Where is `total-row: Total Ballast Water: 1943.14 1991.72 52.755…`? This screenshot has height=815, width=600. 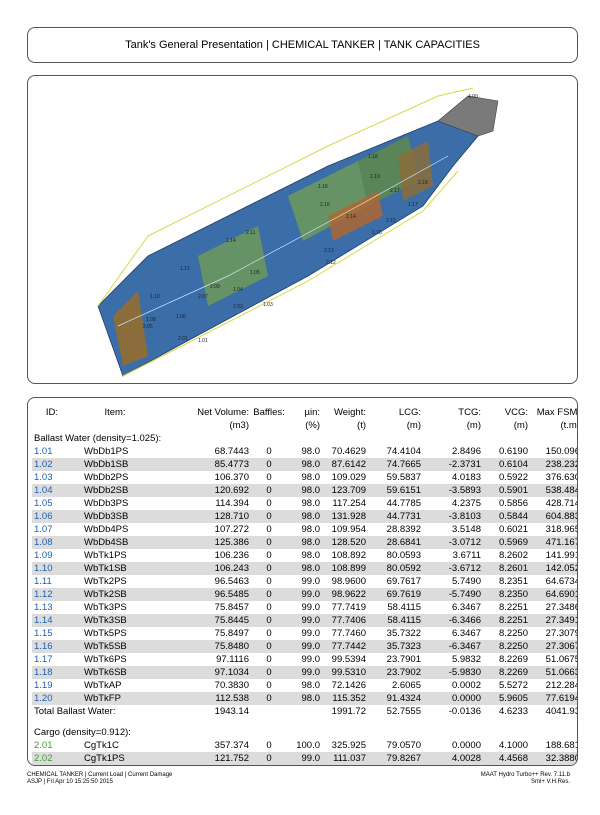 total-row: Total Ballast Water: 1943.14 1991.72 52.755… is located at coordinates (304, 711).